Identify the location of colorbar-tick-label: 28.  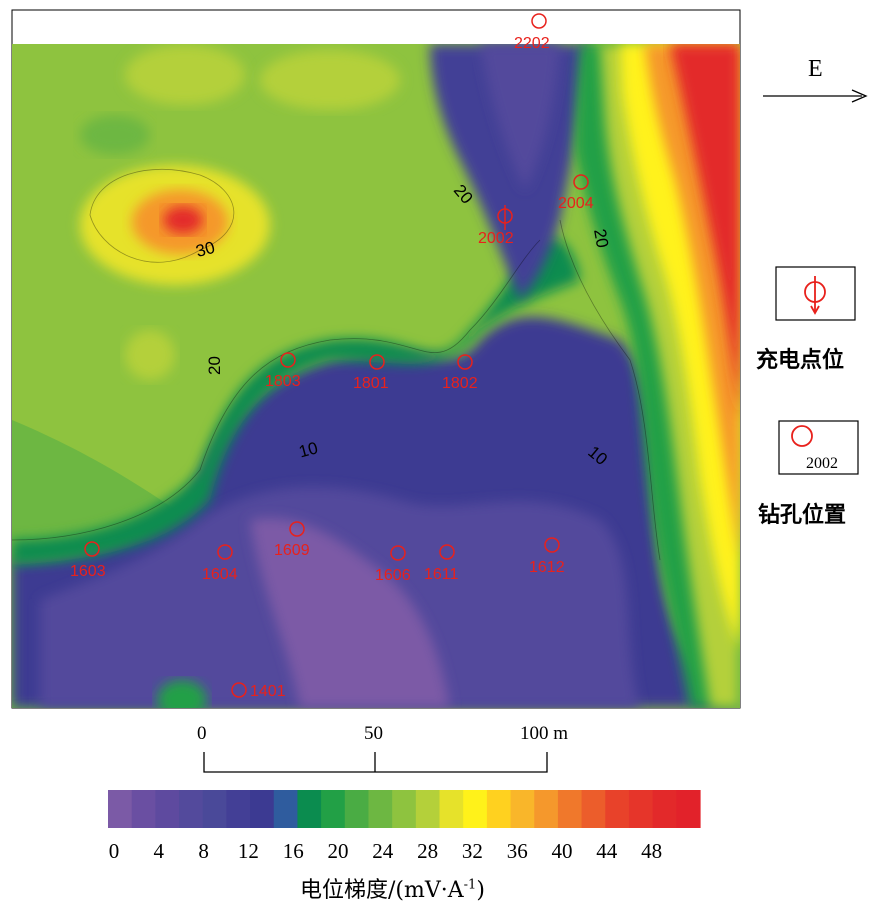
(427, 851).